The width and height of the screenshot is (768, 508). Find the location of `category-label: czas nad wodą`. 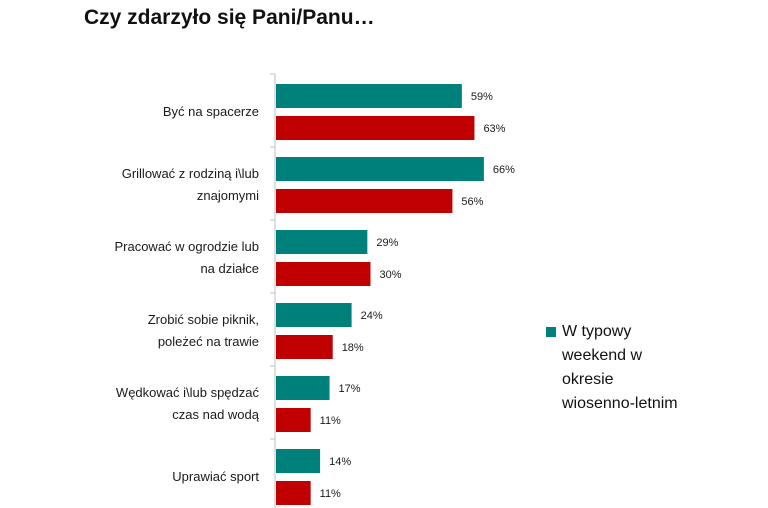

category-label: czas nad wodą is located at coordinates (215, 414).